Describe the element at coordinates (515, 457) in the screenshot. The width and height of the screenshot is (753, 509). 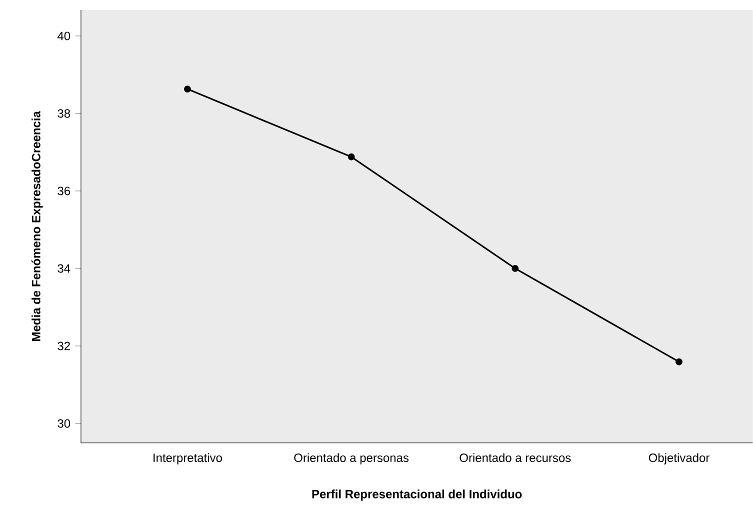
I see `x-tick-label: Orientado a recursos` at that location.